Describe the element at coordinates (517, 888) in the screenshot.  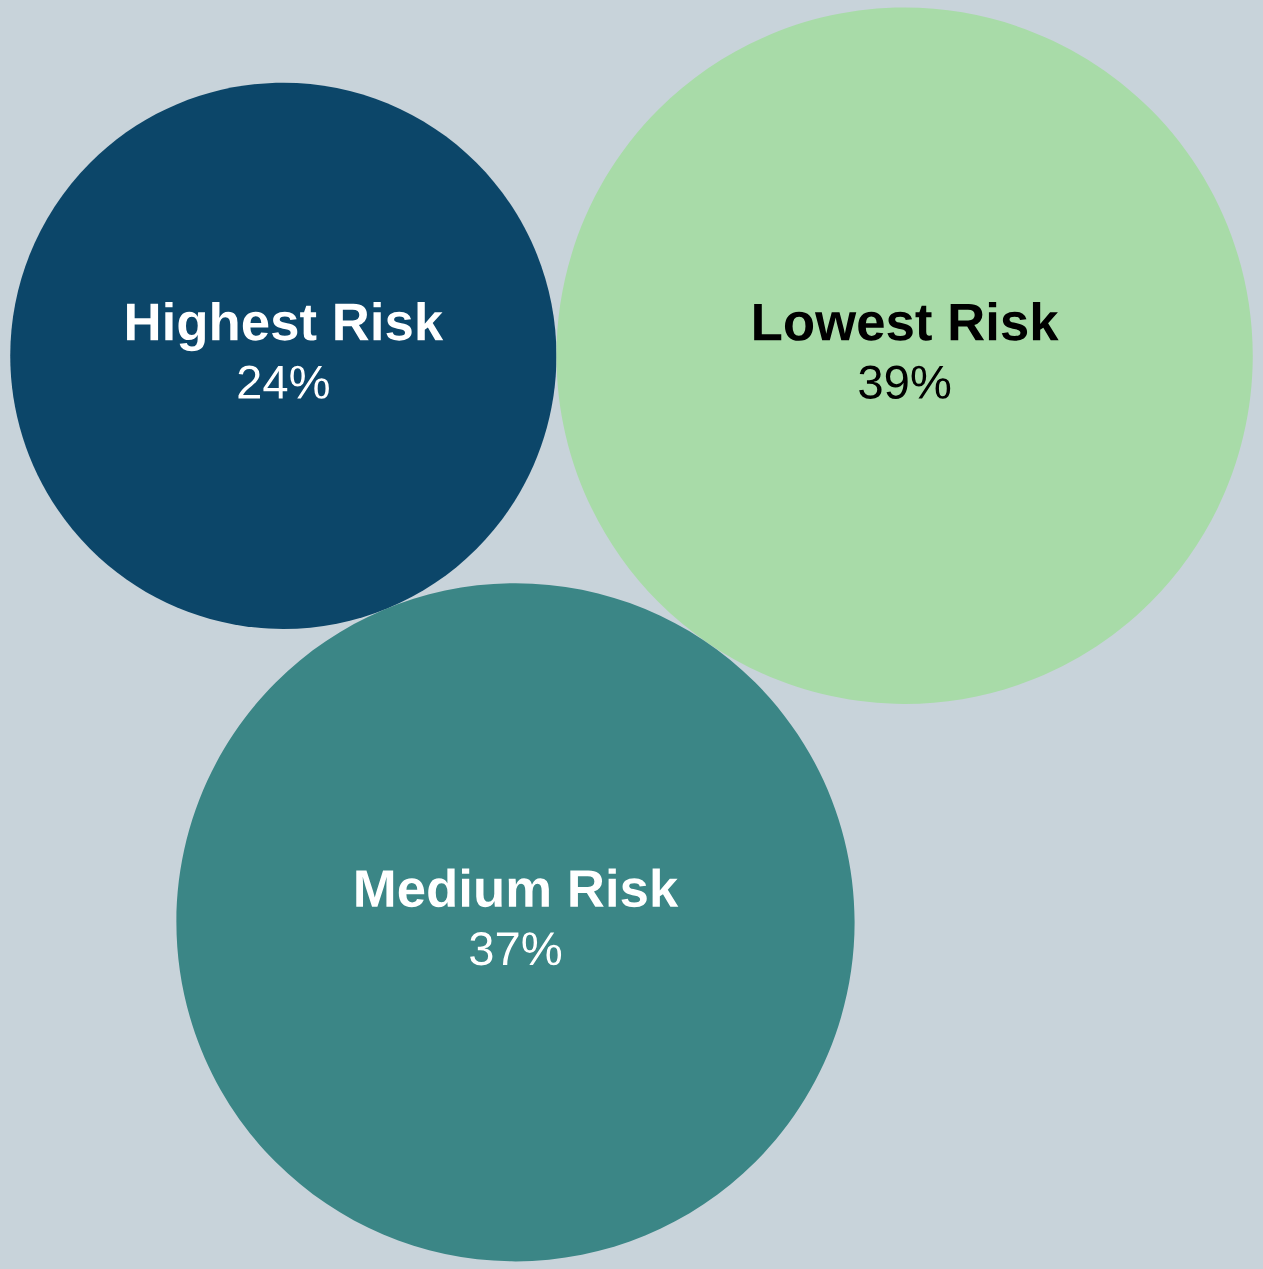
I see `category-label: Medium Risk` at that location.